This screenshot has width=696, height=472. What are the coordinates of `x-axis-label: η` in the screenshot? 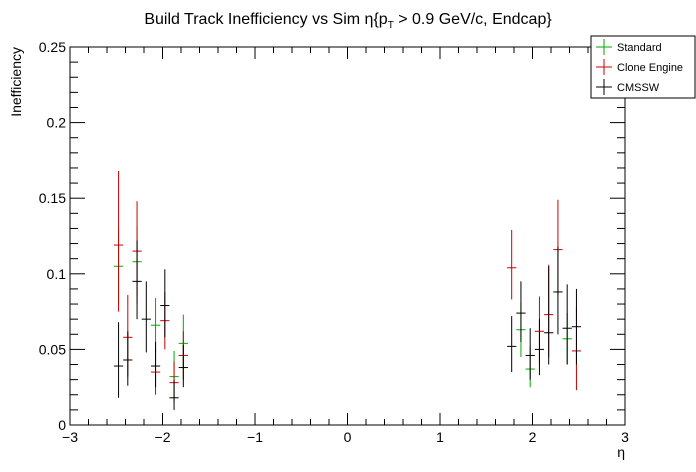 It's located at (621, 452).